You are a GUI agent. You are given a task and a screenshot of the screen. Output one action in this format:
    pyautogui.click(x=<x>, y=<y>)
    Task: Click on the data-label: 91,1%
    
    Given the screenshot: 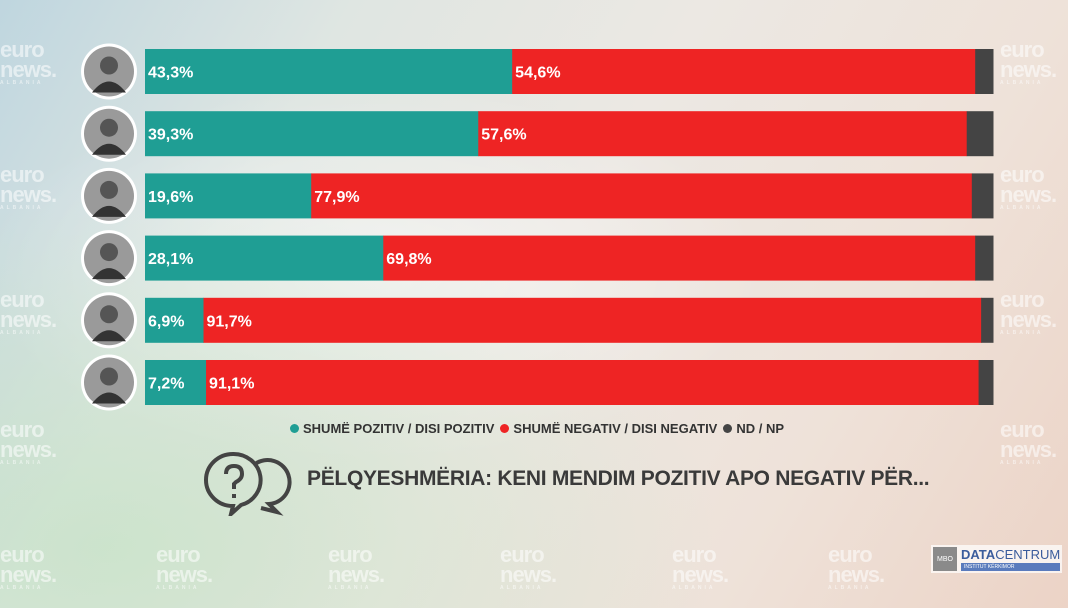 What is the action you would take?
    pyautogui.click(x=231, y=384)
    